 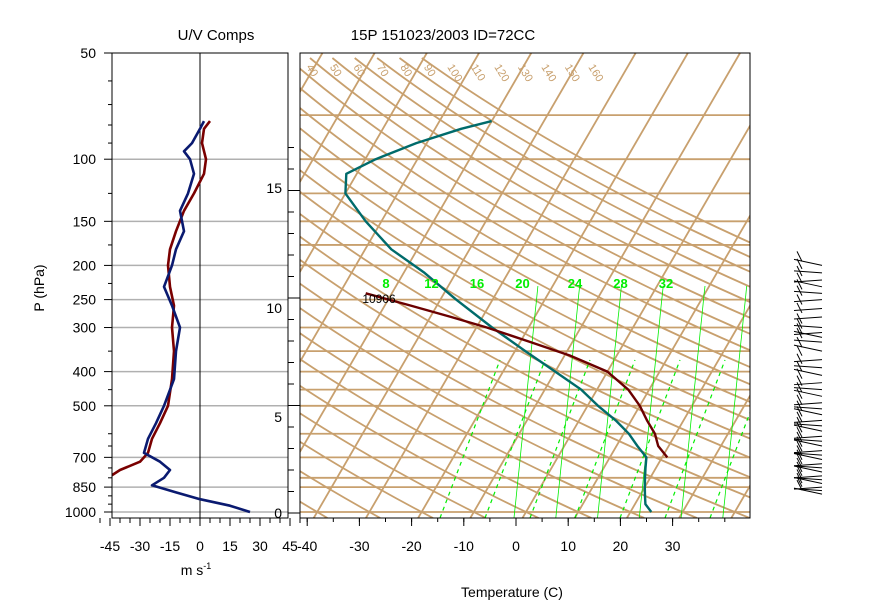 I want to click on temperature-axis: -40 -30 -20 -10 0 10 20 30, so click(x=511, y=536).